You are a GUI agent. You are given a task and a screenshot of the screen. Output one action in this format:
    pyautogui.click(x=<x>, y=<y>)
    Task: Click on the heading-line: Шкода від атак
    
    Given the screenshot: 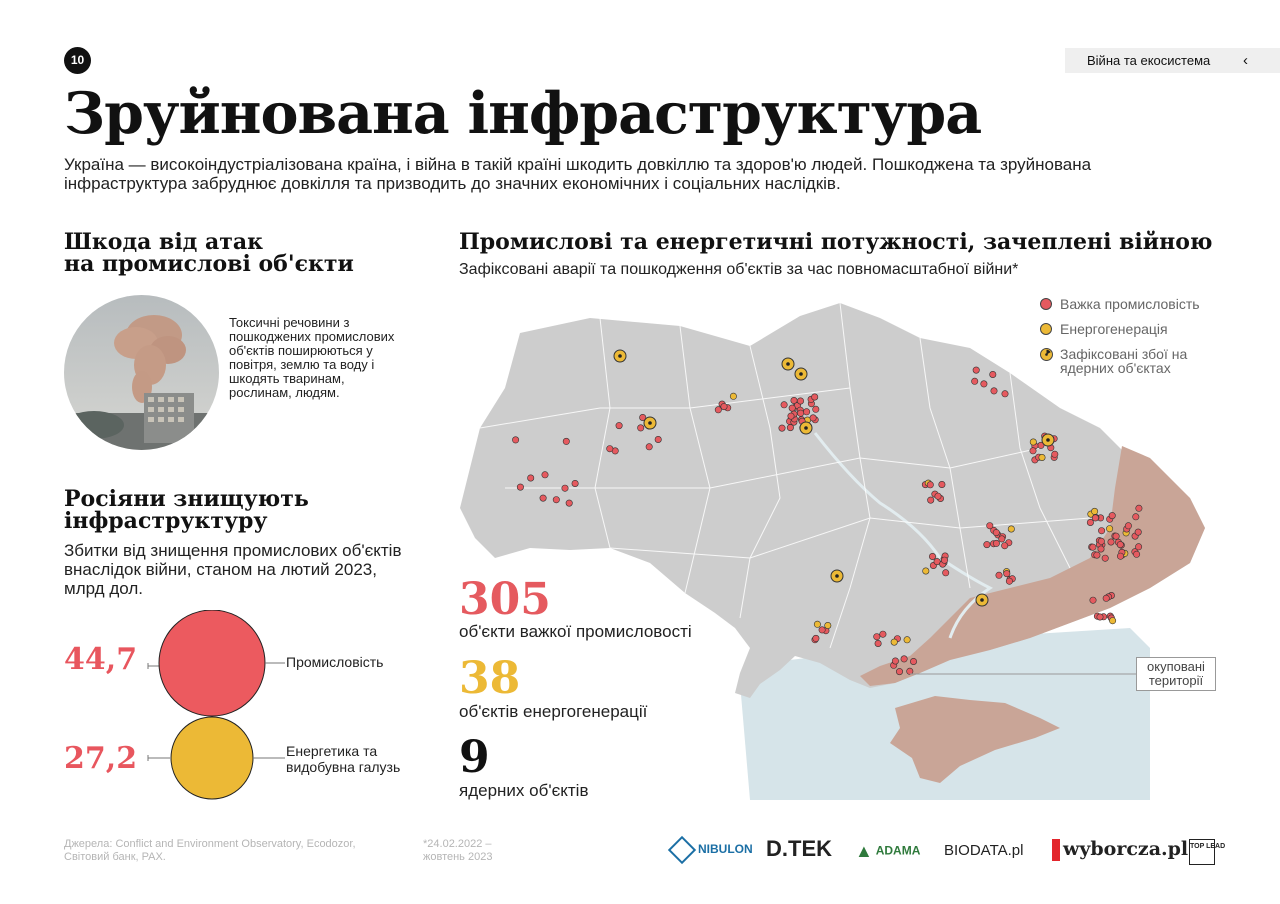 What is the action you would take?
    pyautogui.click(x=164, y=242)
    